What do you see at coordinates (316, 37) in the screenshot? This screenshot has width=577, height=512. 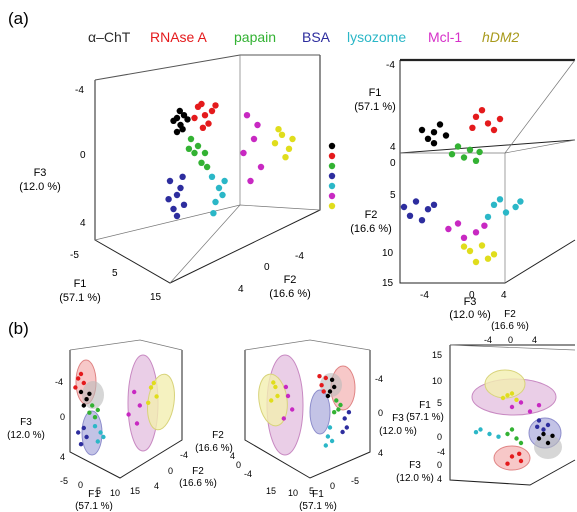 I see `legend-entry-bsa: BSA` at bounding box center [316, 37].